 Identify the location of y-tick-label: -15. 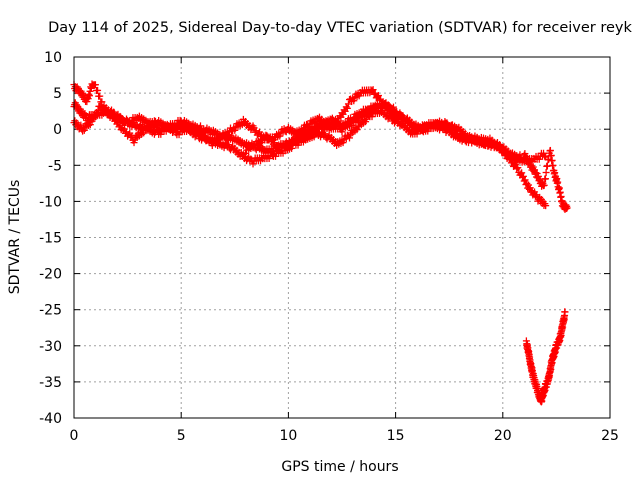
(50, 239).